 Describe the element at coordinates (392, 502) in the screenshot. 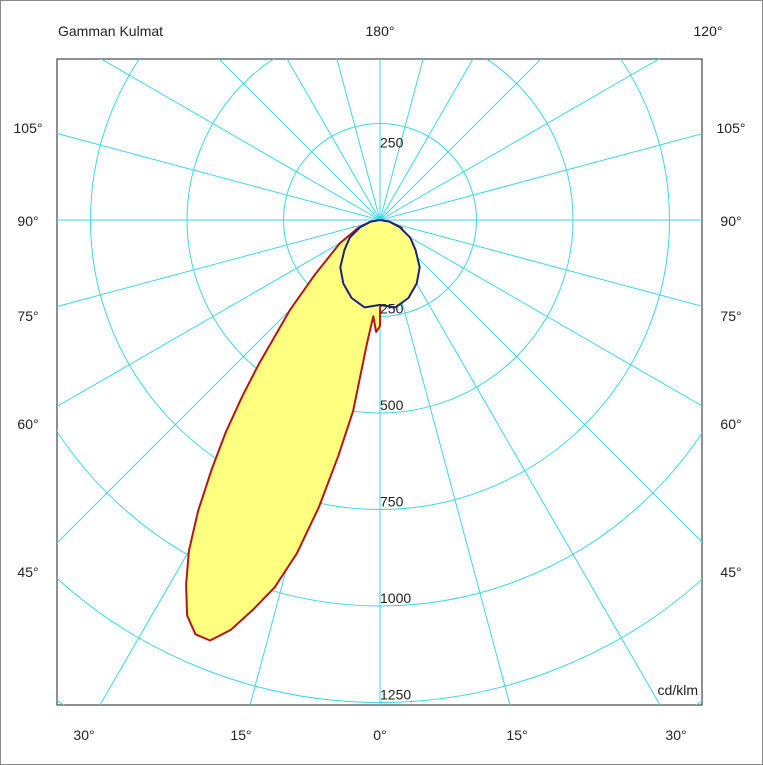

I see `ring-label: 750` at that location.